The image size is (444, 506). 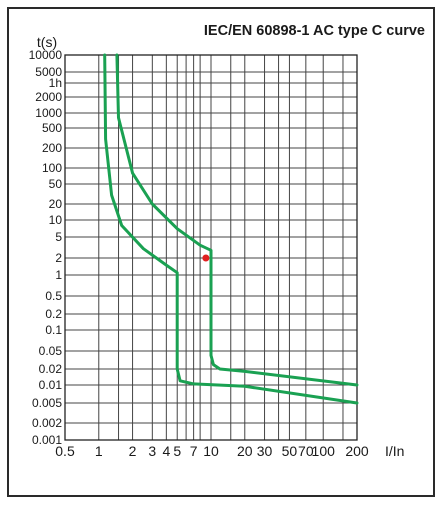 I want to click on y-tick-label: 200, so click(x=52, y=148).